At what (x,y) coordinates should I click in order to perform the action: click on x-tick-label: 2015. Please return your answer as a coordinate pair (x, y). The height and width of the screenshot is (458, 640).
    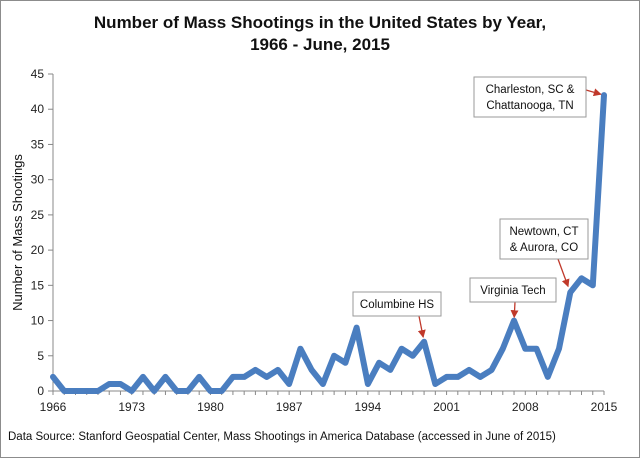
    Looking at the image, I should click on (604, 407).